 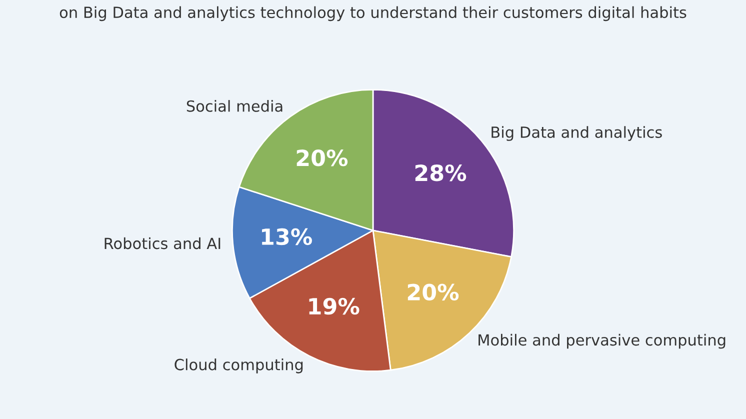 I want to click on slice-label: Social media, so click(x=234, y=106).